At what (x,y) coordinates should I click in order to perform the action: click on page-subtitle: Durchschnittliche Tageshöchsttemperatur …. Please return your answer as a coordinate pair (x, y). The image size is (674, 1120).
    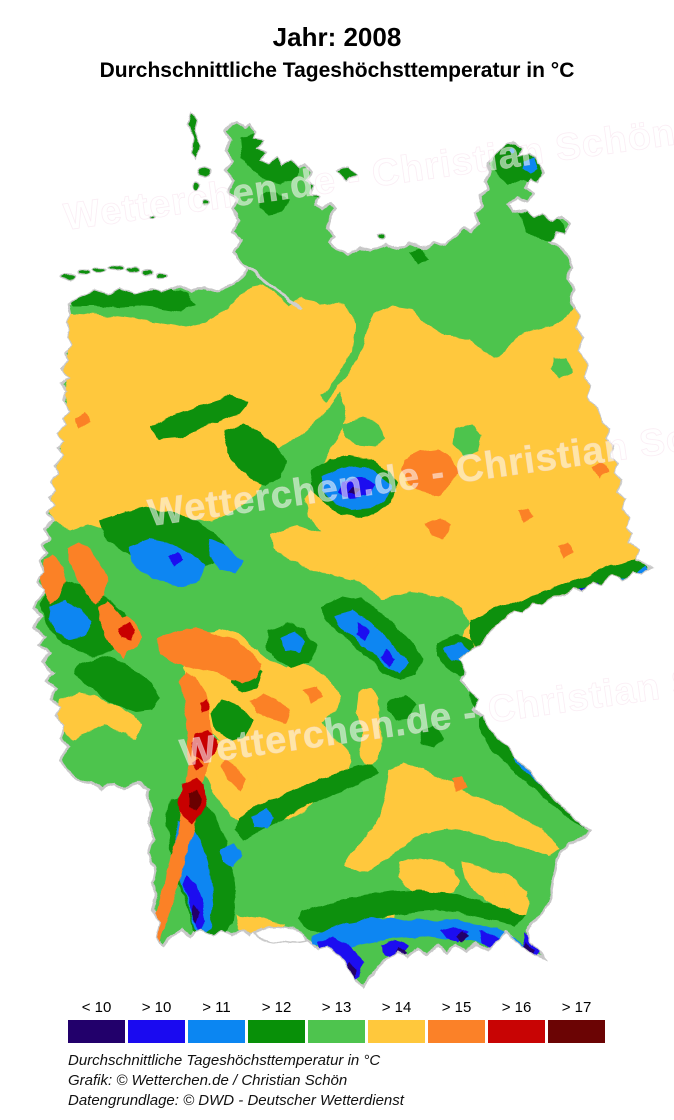
    Looking at the image, I should click on (337, 70).